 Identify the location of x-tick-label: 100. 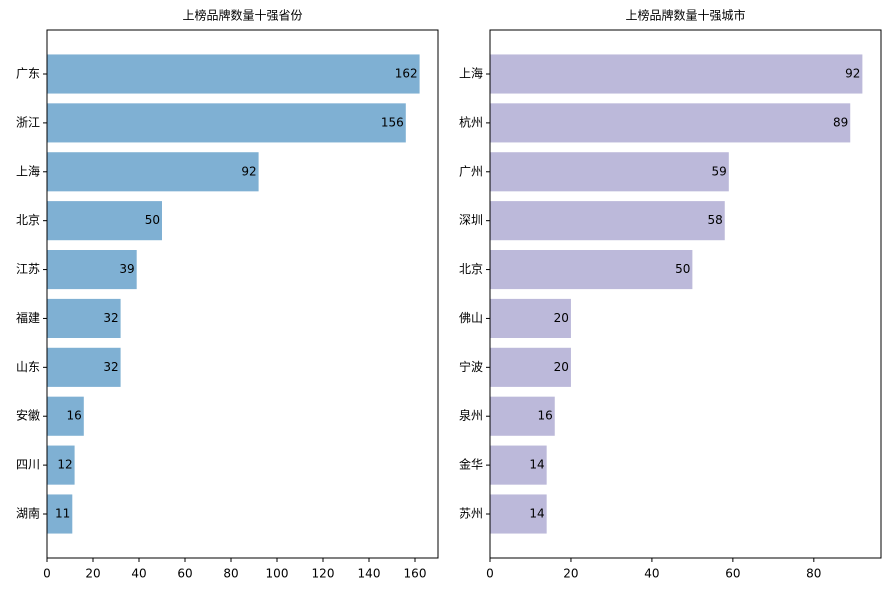
(277, 574).